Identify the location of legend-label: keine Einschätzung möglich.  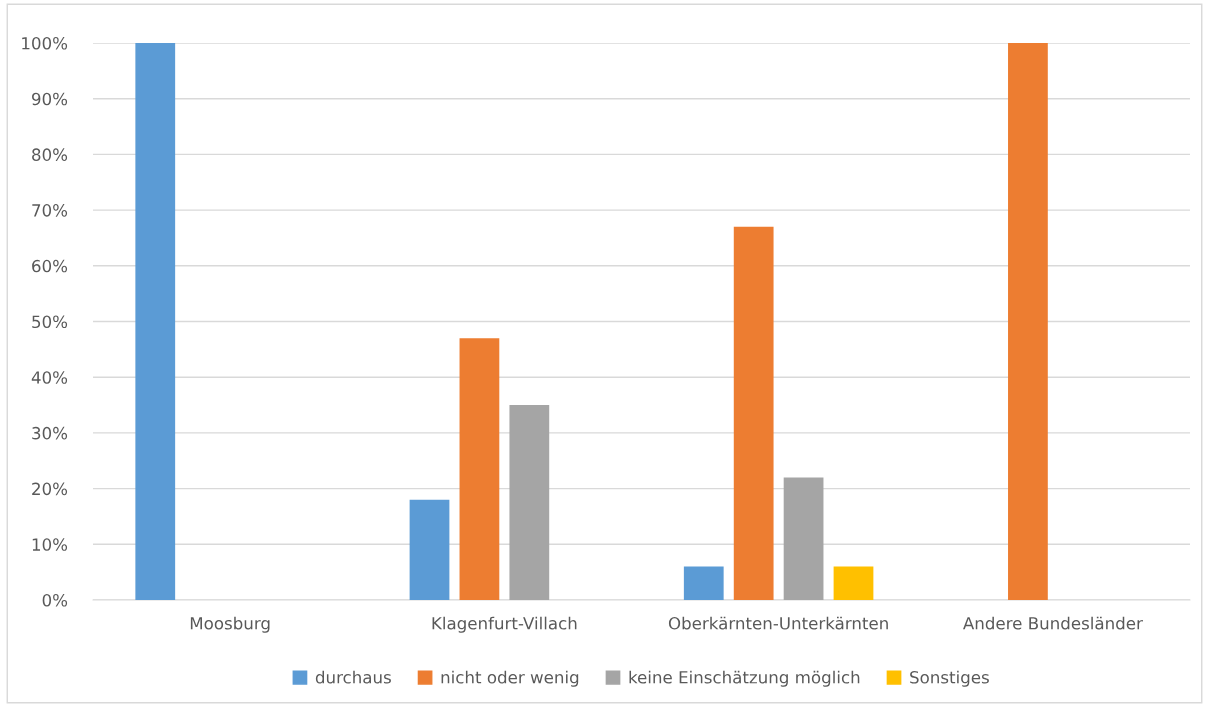
(744, 678).